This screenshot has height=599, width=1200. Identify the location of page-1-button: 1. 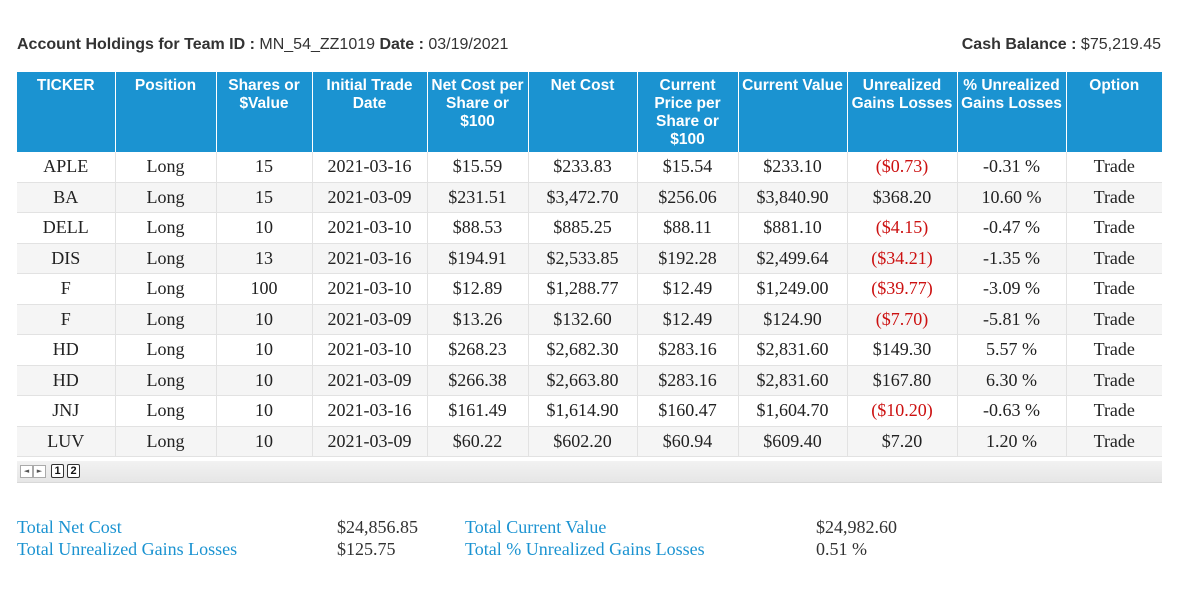
(57, 471).